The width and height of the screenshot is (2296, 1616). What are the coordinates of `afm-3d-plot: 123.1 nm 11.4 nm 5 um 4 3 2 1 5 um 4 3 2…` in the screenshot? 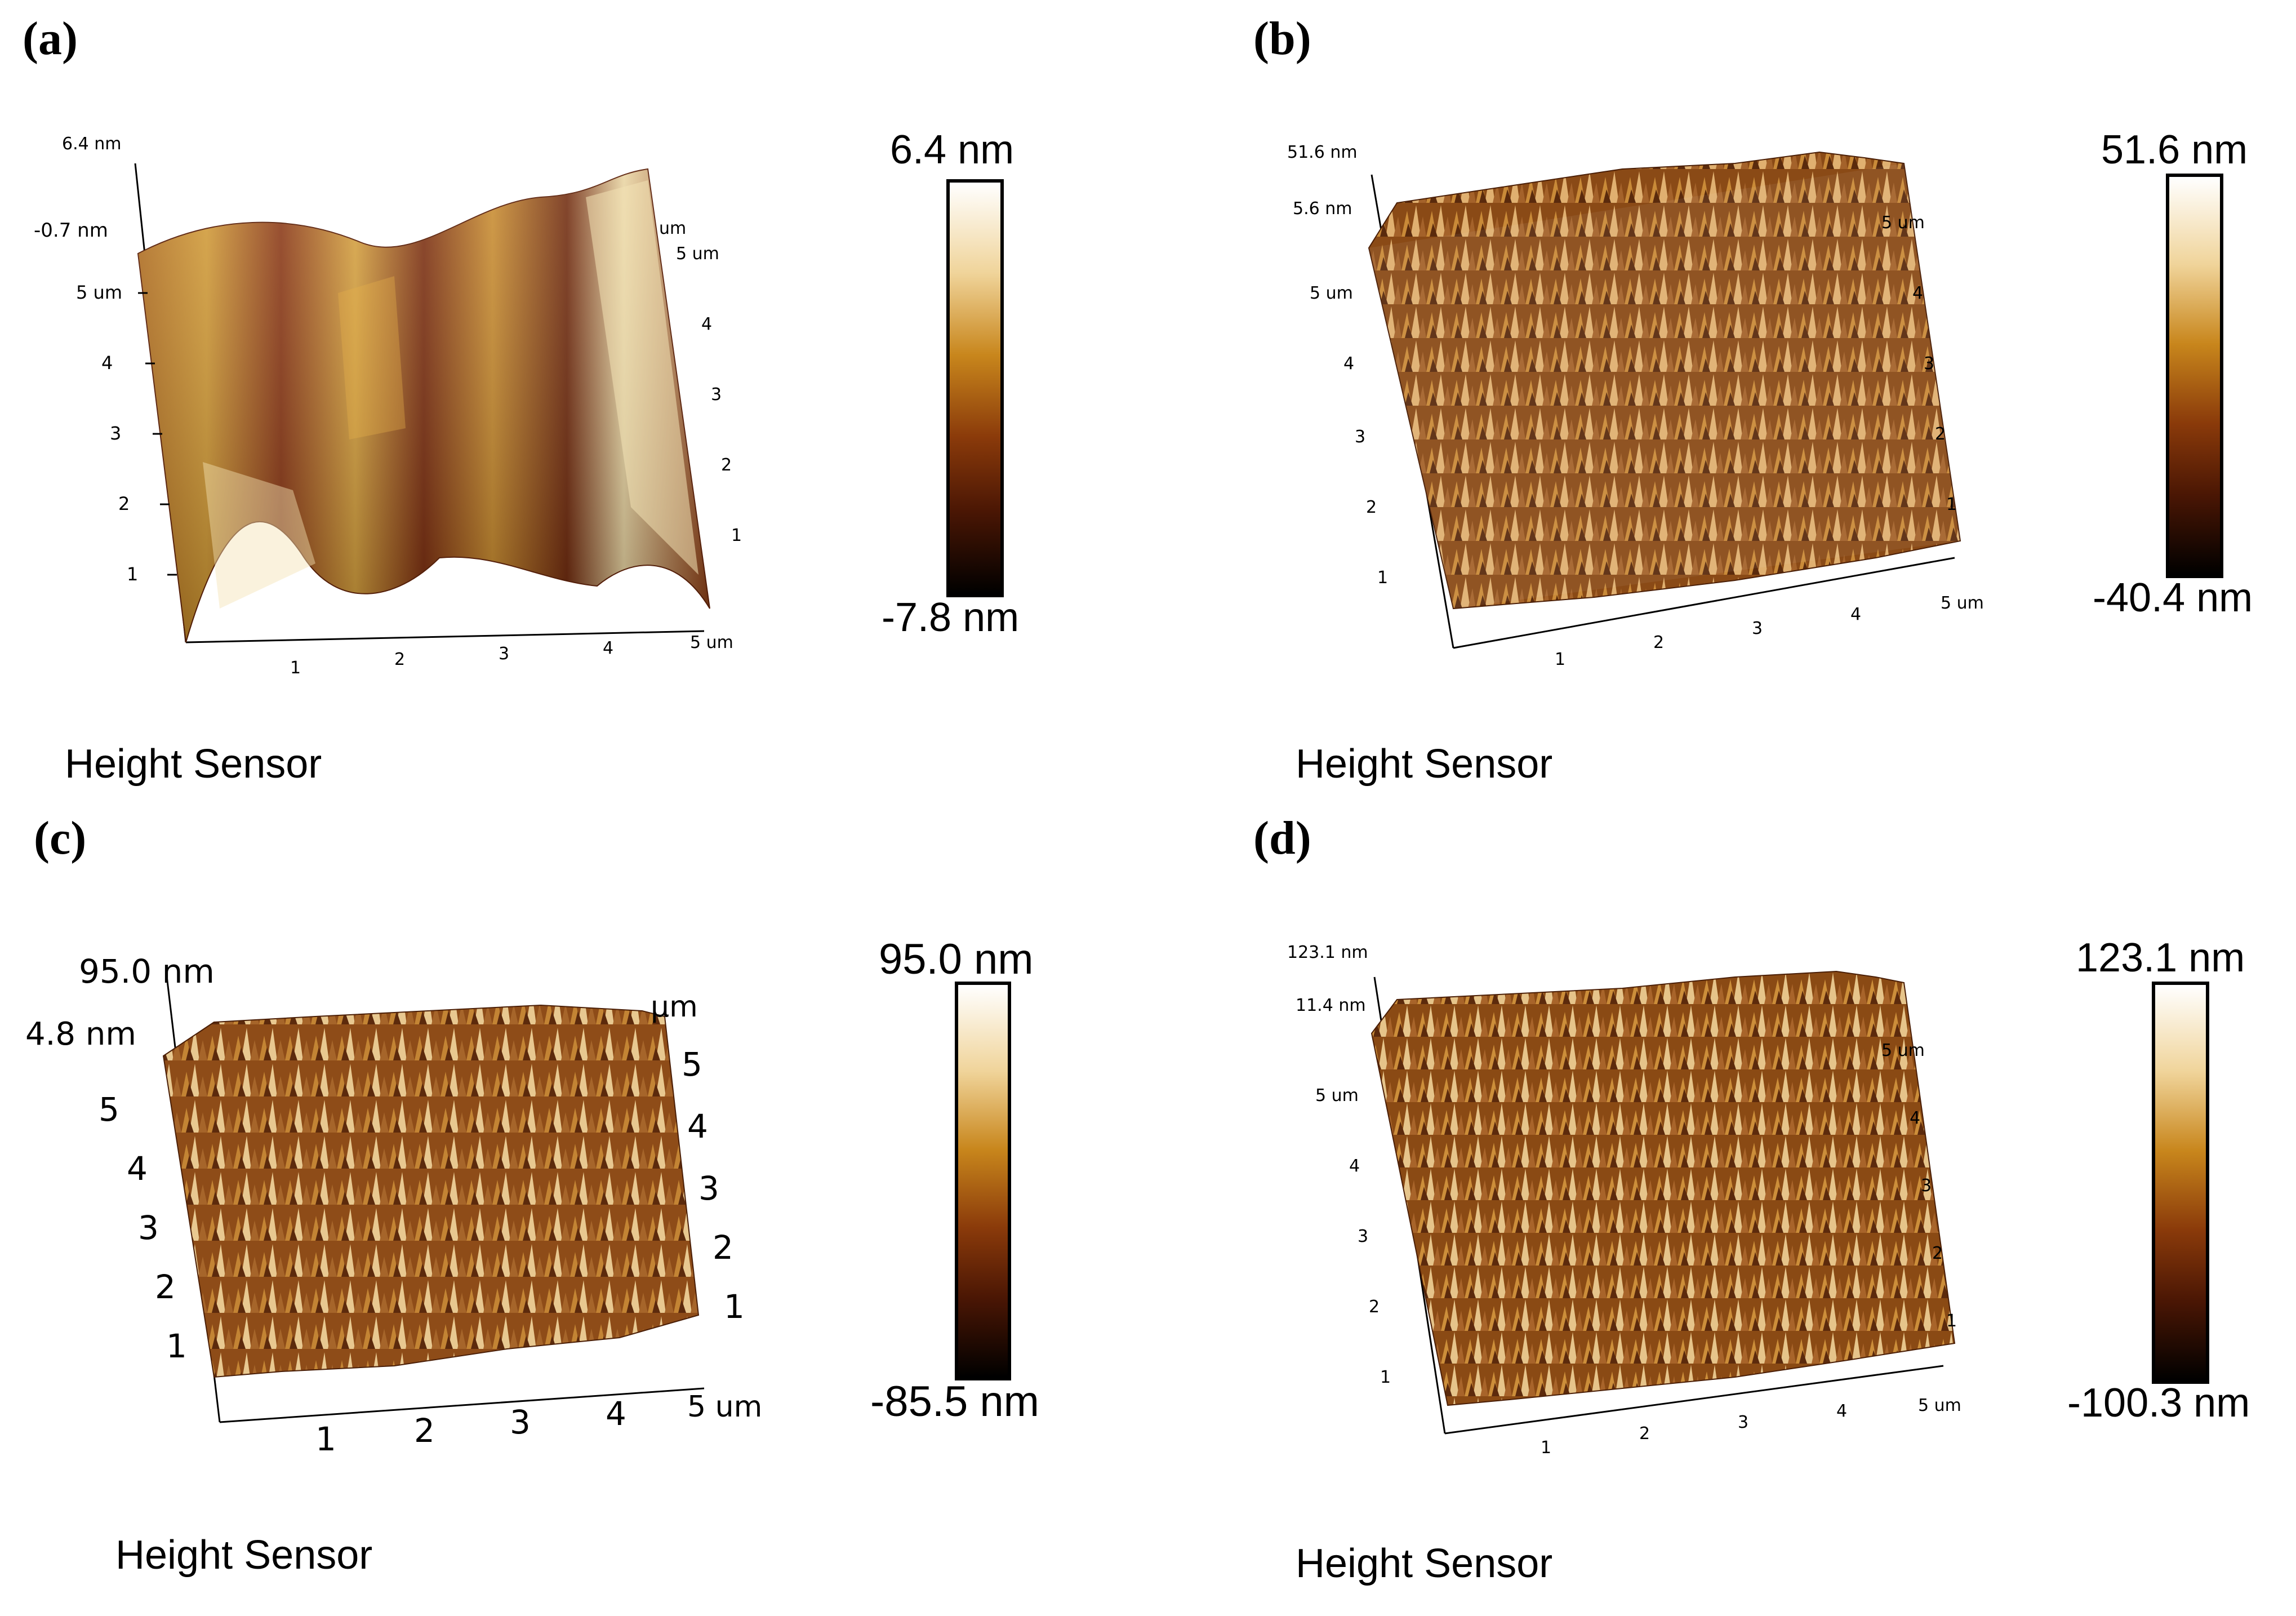 It's located at (1624, 1201).